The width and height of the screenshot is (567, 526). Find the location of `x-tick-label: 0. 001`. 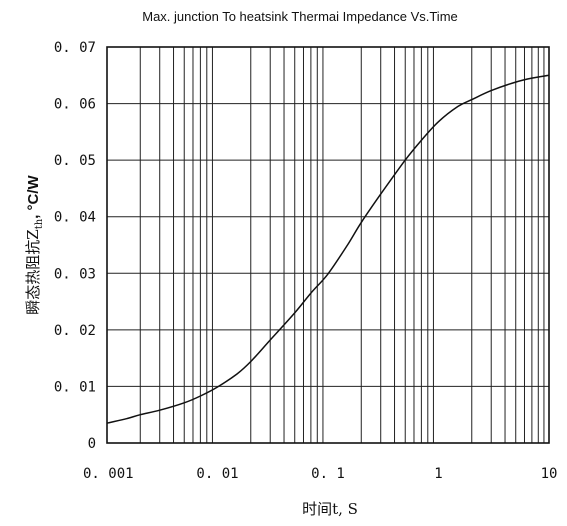

x-tick-label: 0. 001 is located at coordinates (108, 474).